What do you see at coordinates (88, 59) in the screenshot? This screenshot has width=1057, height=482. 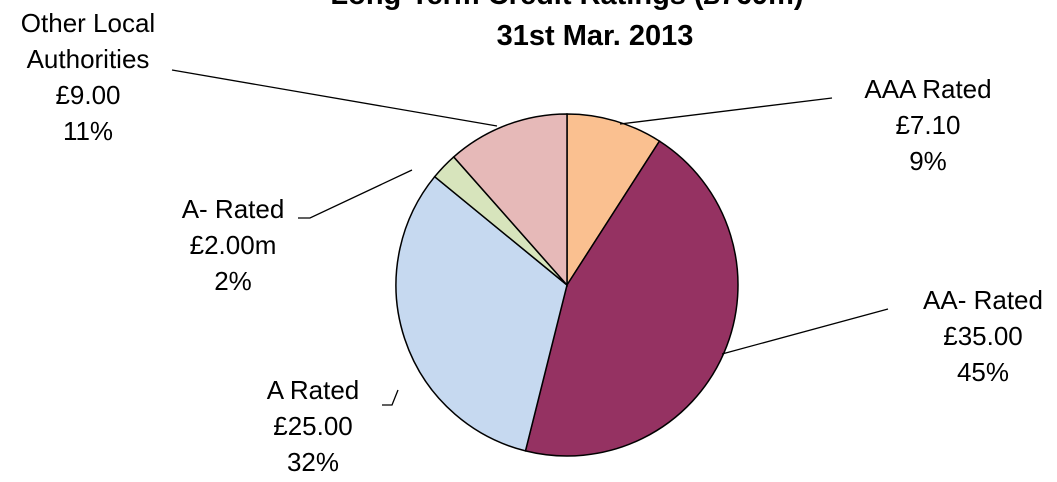 I see `slice-name-label: Authorities` at bounding box center [88, 59].